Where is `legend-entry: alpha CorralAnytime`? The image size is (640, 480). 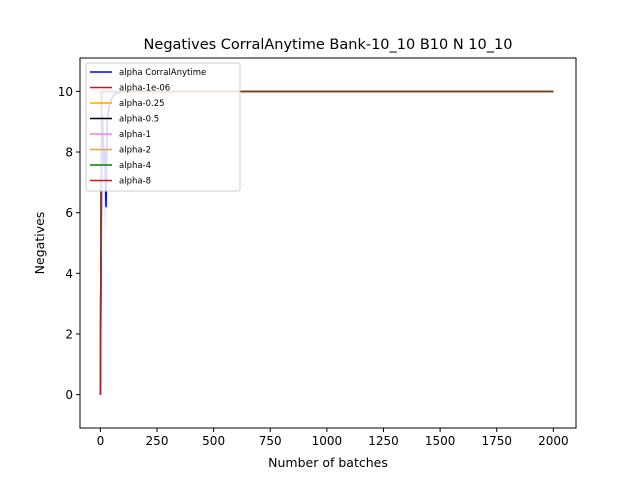
legend-entry: alpha CorralAnytime is located at coordinates (162, 73).